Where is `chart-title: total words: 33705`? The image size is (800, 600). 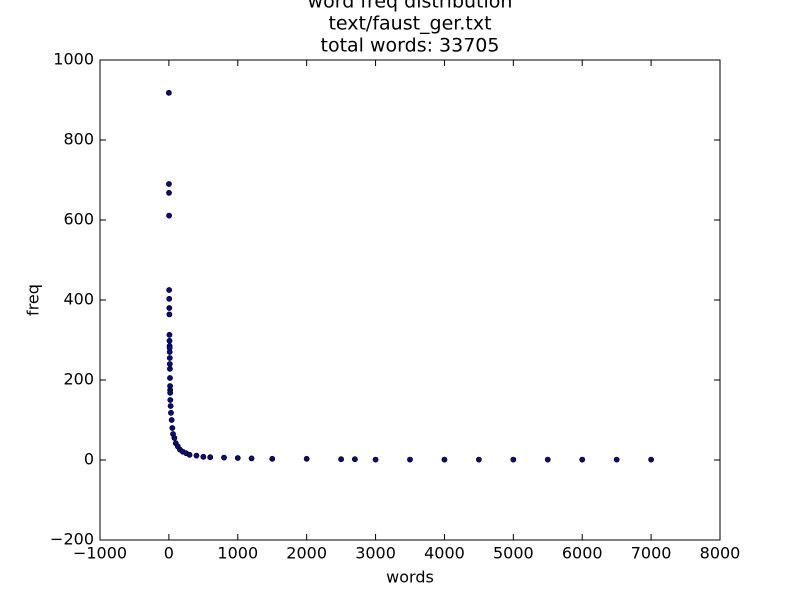 chart-title: total words: 33705 is located at coordinates (410, 46).